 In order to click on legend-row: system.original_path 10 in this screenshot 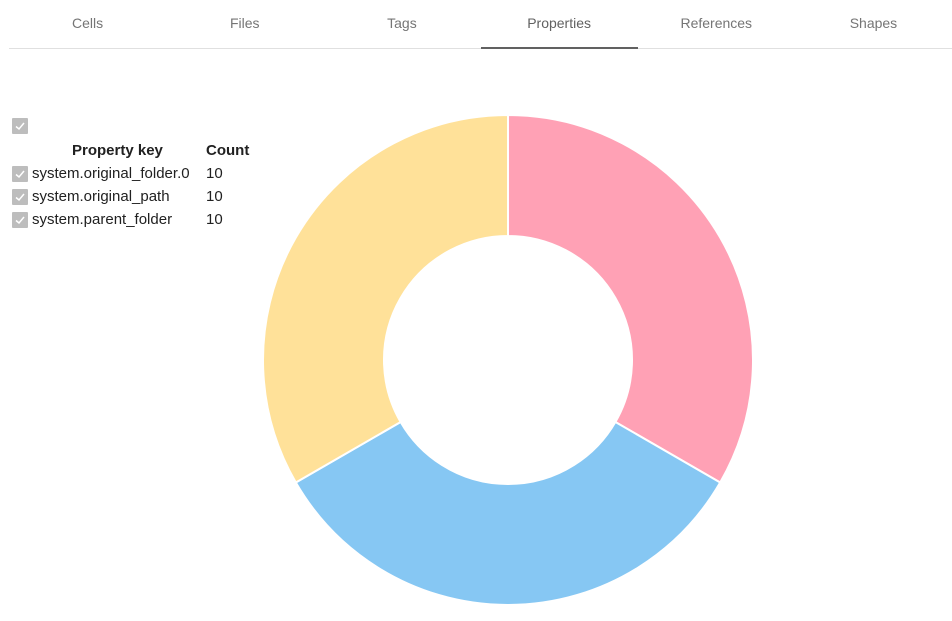, I will do `click(137, 197)`.